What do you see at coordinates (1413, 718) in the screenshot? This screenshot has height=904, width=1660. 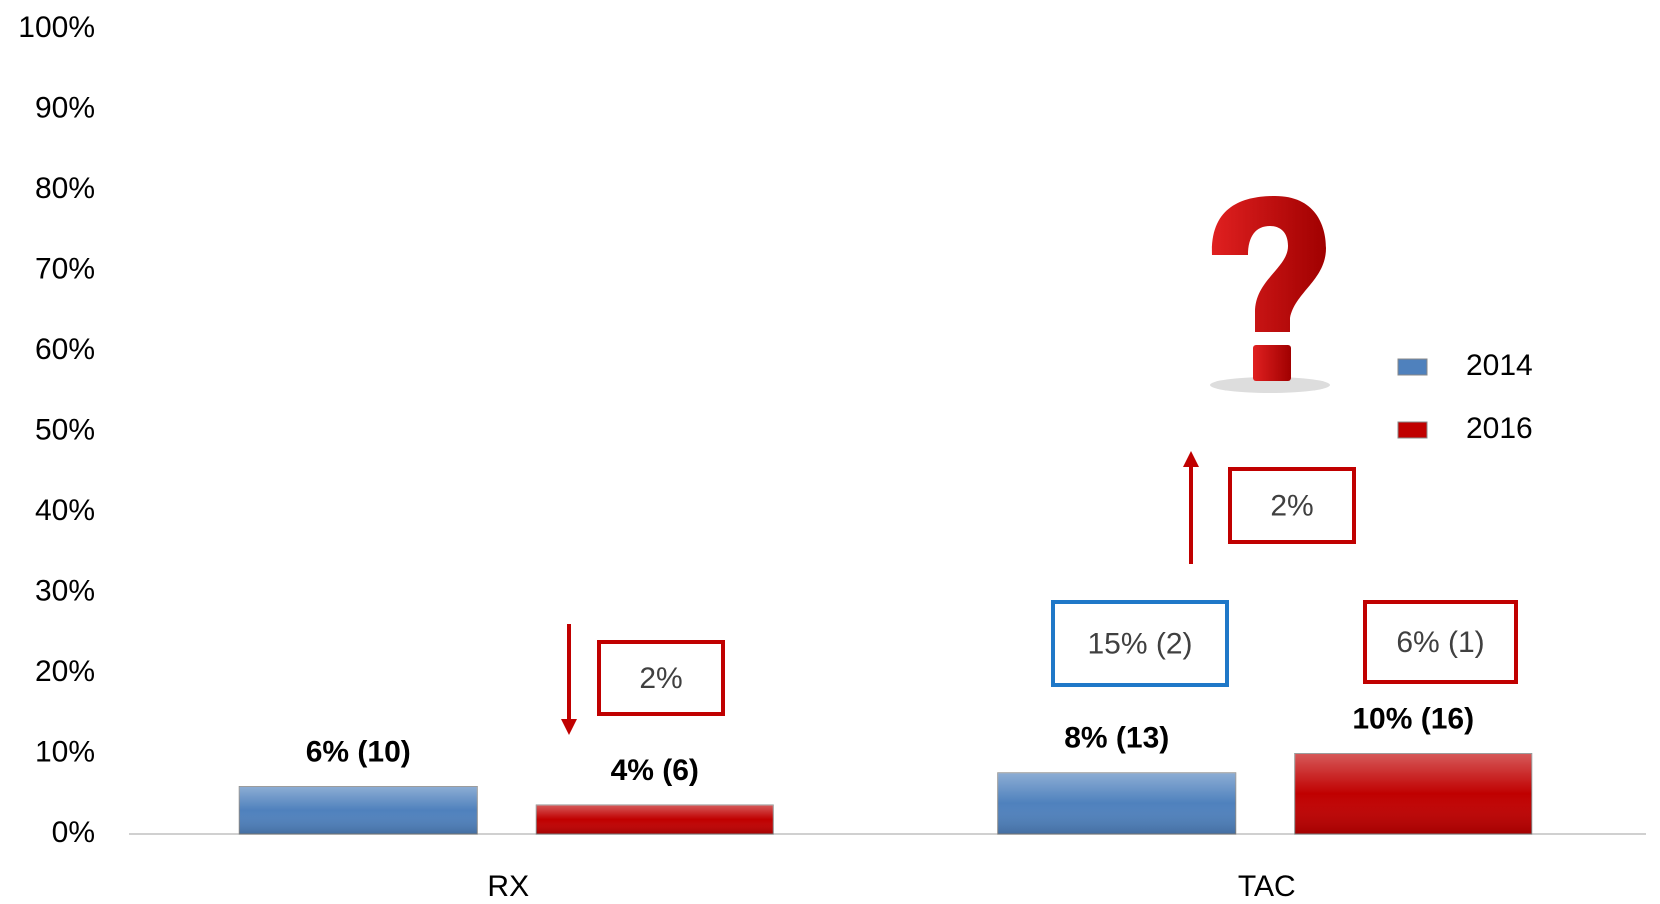 I see `value-label: 10% (16)` at bounding box center [1413, 718].